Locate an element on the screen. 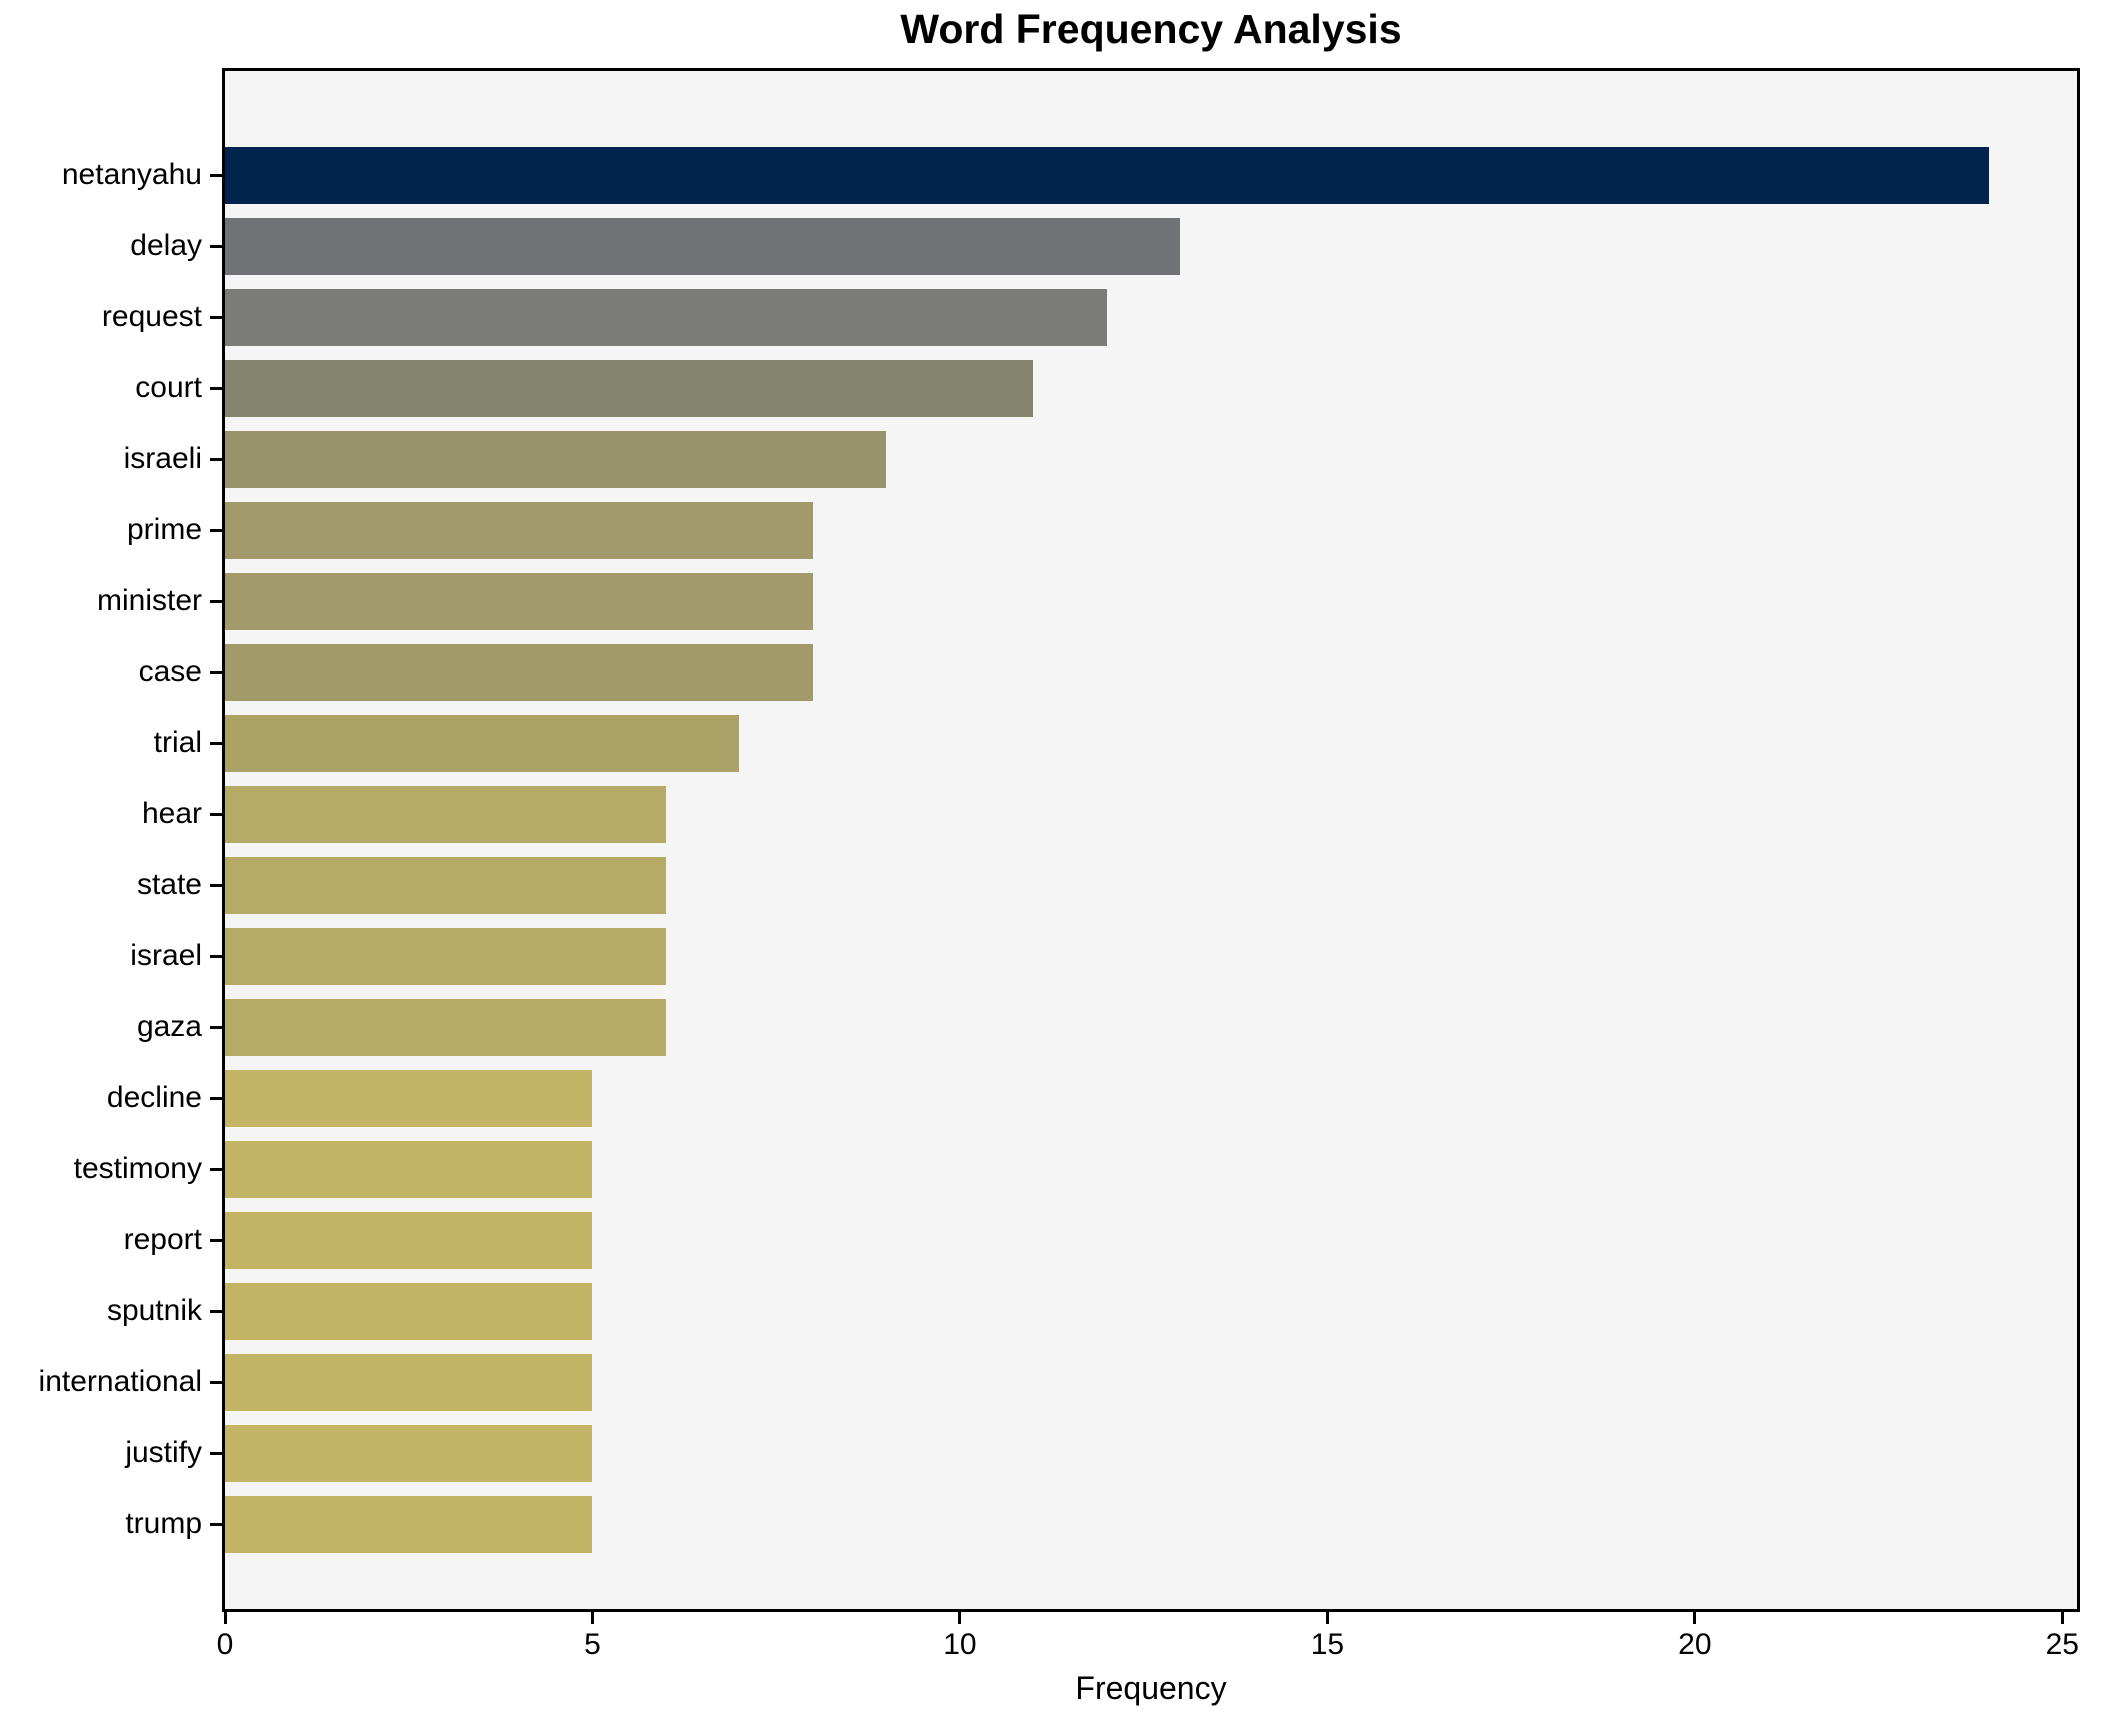  bar-row-decline is located at coordinates (1151, 1098).